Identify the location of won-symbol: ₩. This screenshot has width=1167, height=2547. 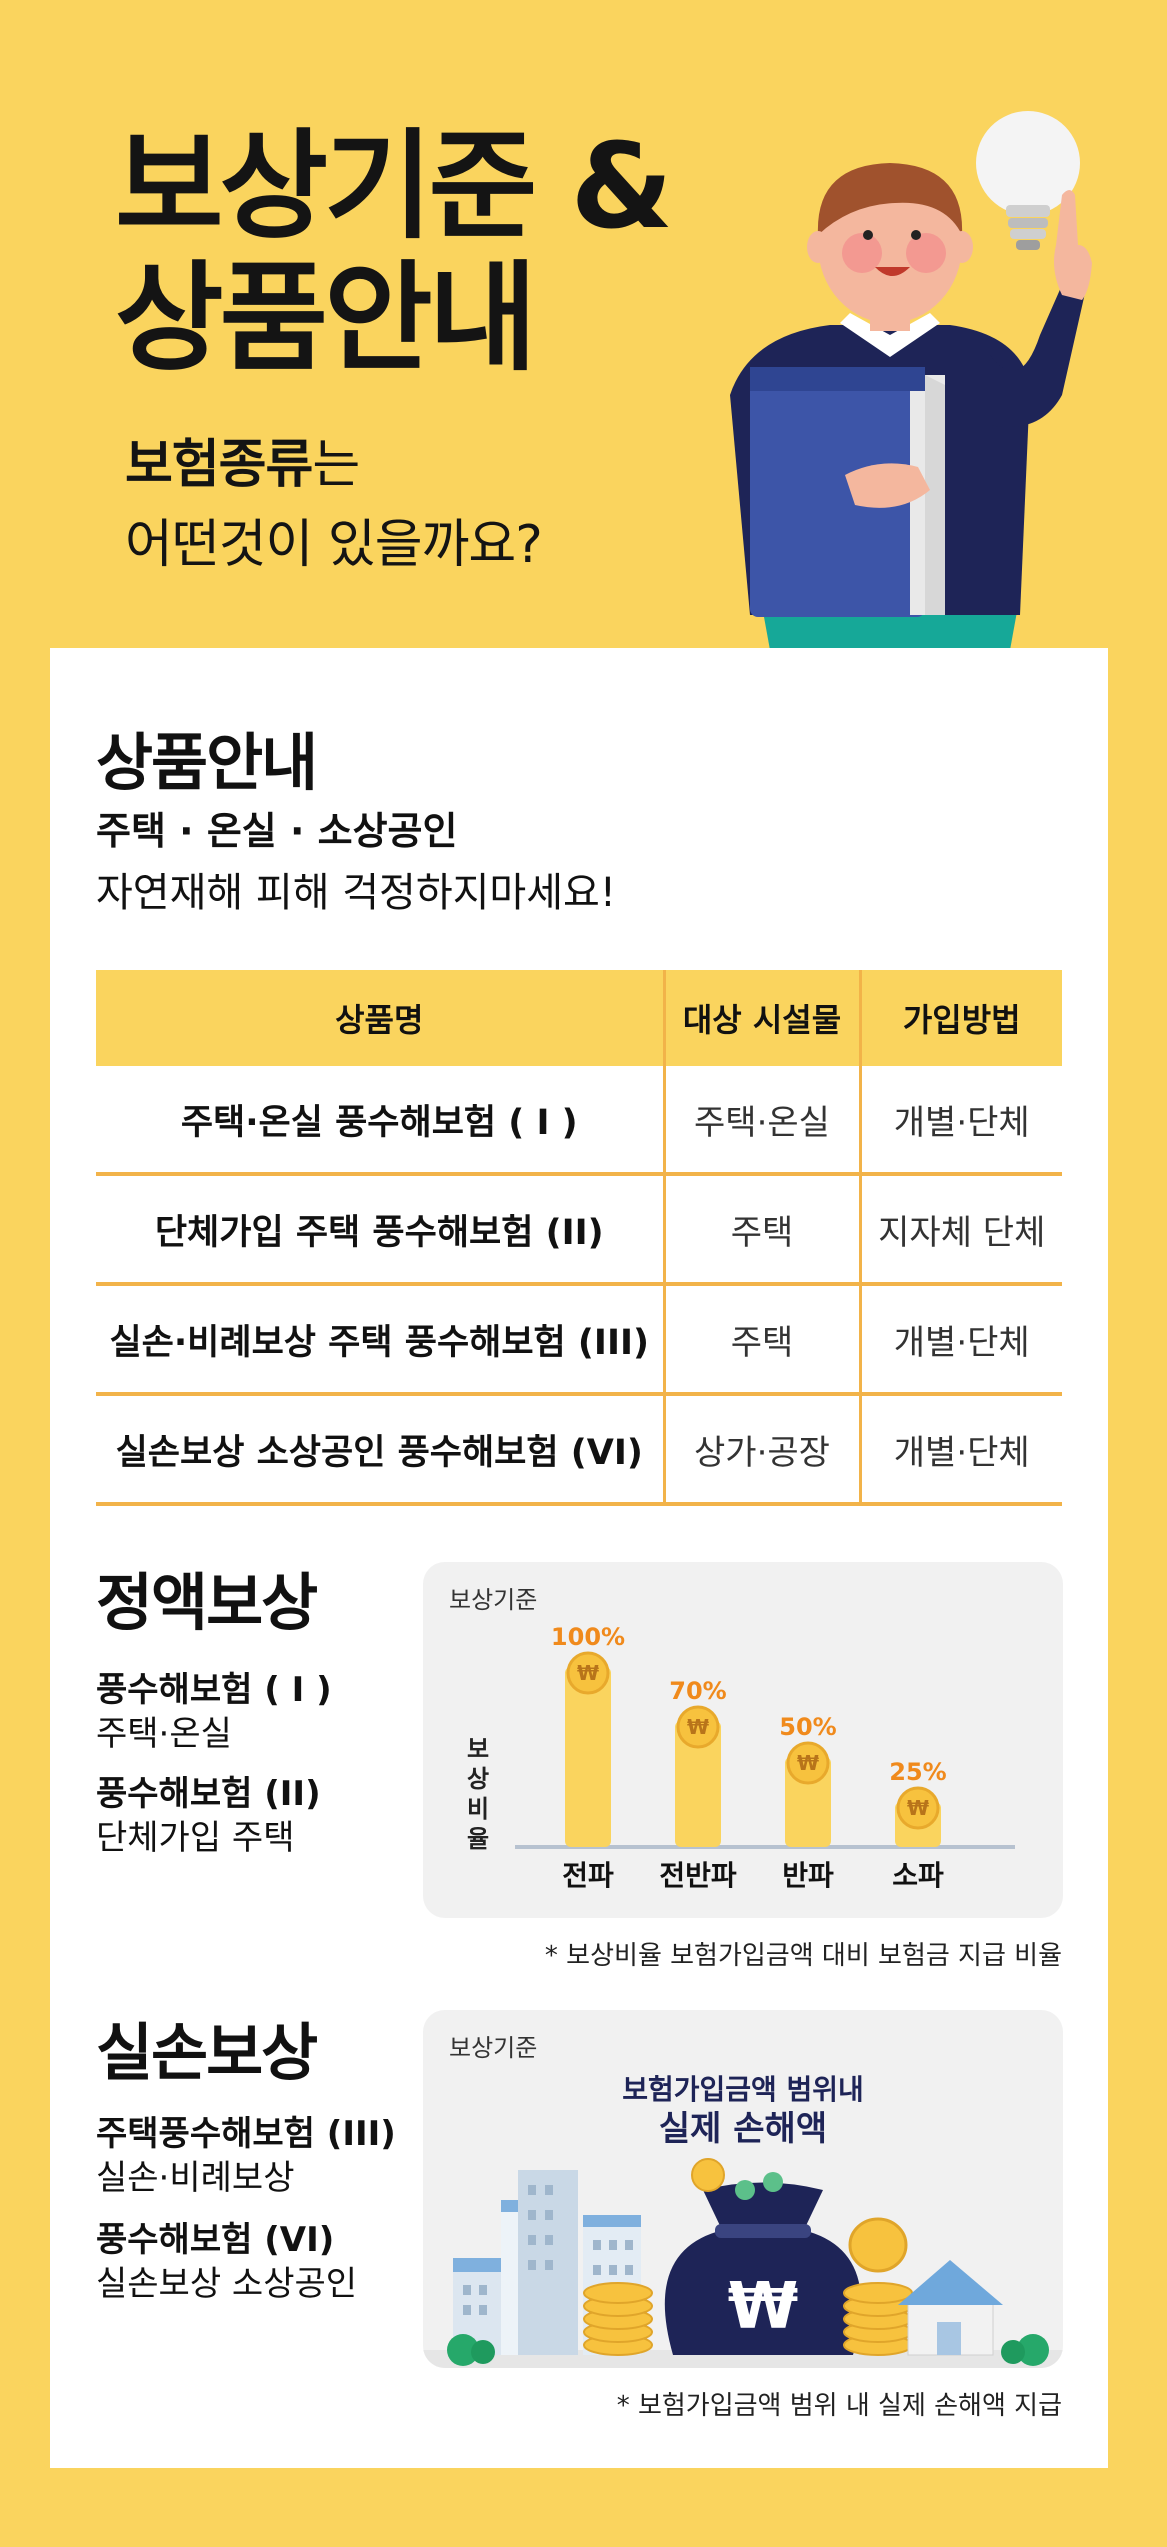
(763, 2307).